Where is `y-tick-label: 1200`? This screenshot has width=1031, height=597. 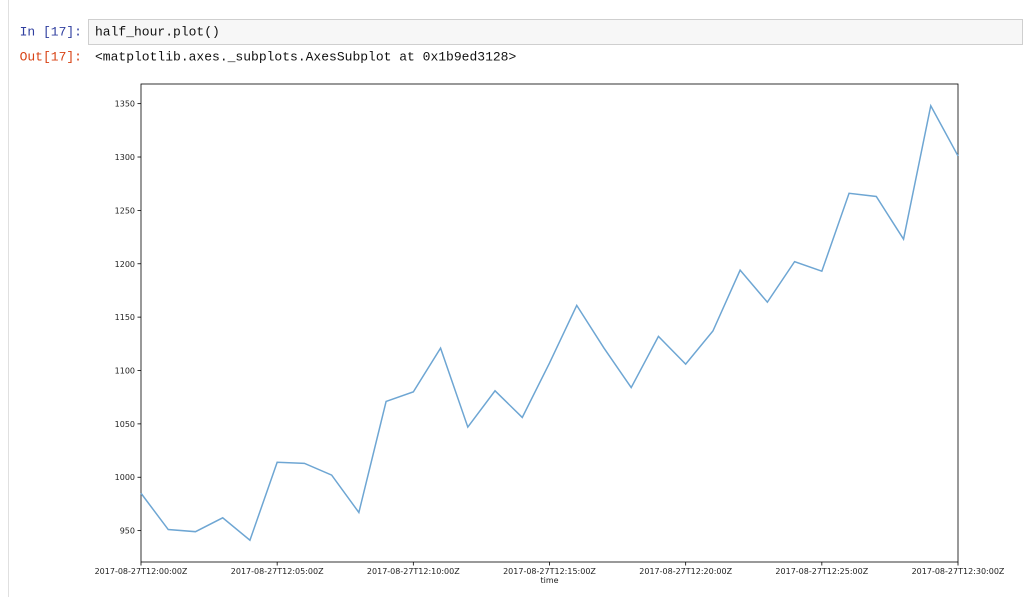
y-tick-label: 1200 is located at coordinates (125, 264).